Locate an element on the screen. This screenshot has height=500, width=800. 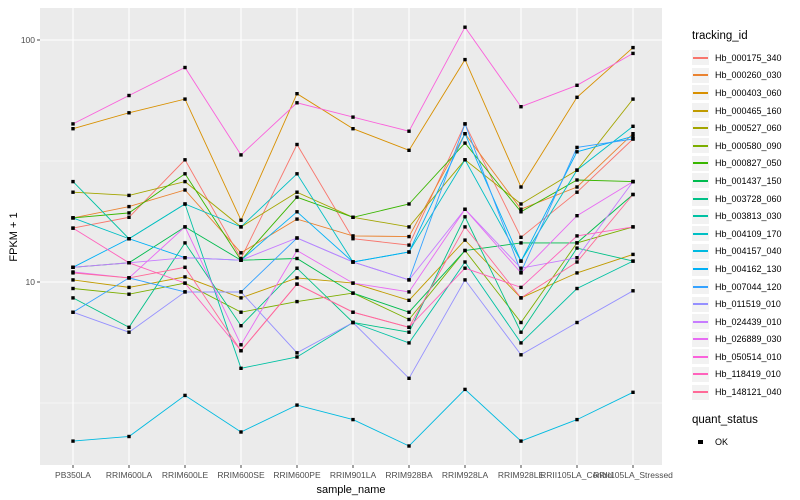
x-tick-label: RRIM928LE is located at coordinates (521, 475).